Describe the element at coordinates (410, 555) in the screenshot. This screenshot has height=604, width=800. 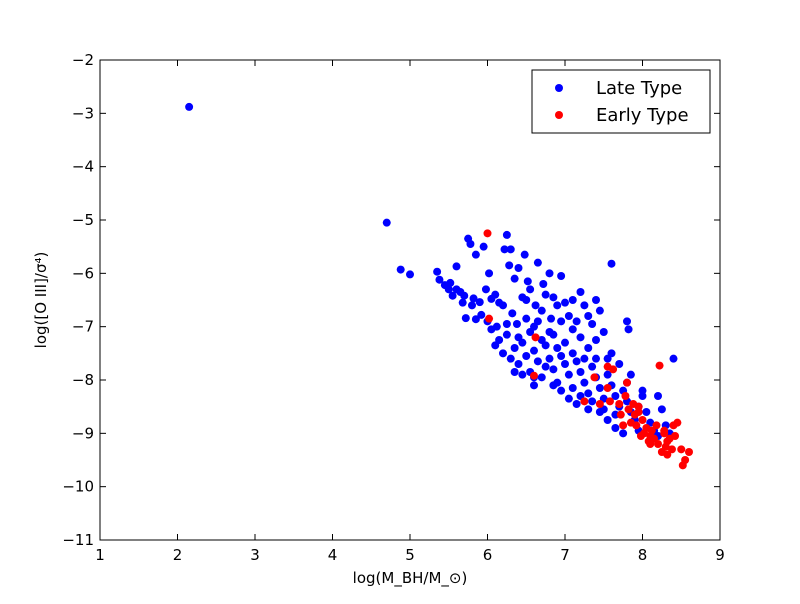
I see `x-tick-label: 5` at that location.